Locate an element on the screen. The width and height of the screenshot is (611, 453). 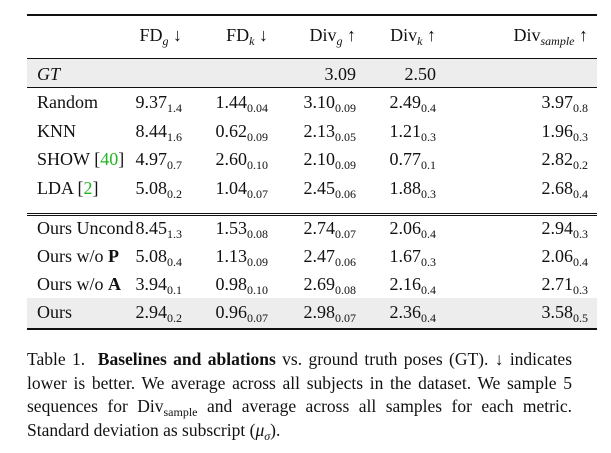
table-cell: 2.470.06 is located at coordinates (330, 257).